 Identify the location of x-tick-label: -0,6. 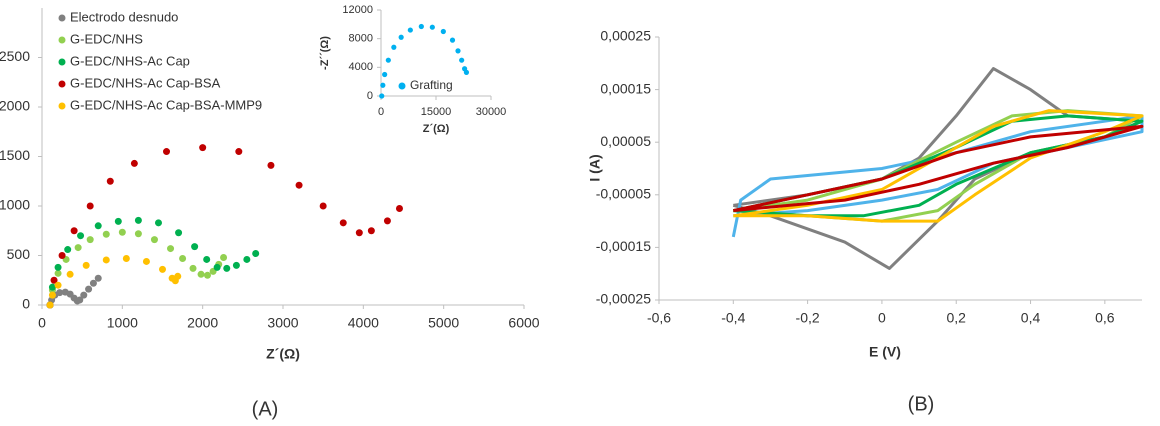
(659, 318).